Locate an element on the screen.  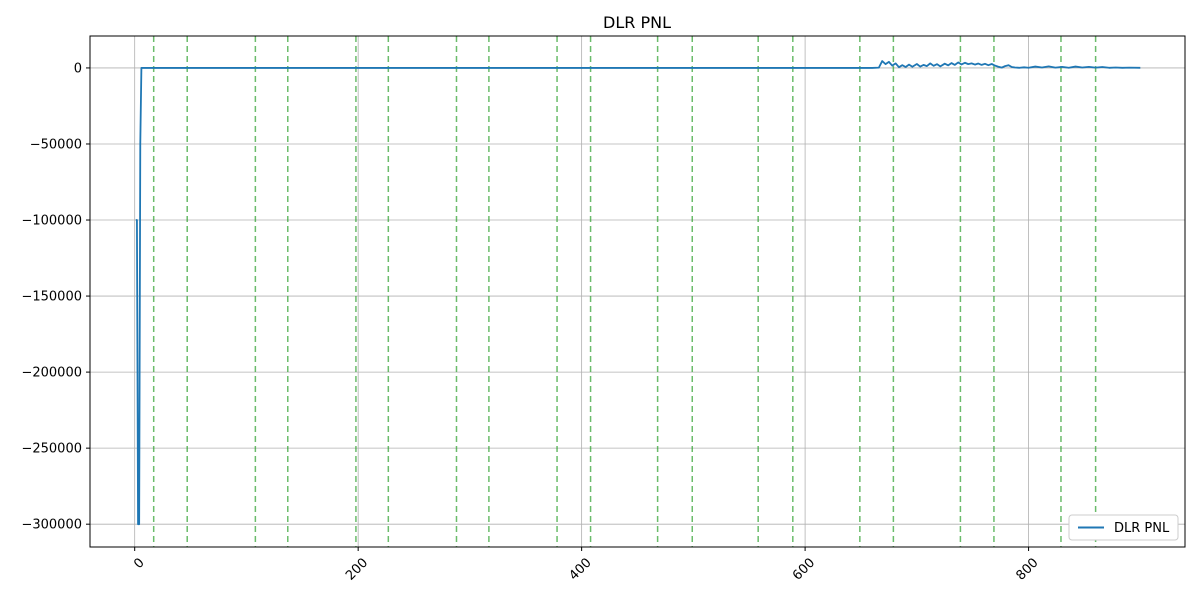
y-tick-label: −150000 is located at coordinates (51, 297).